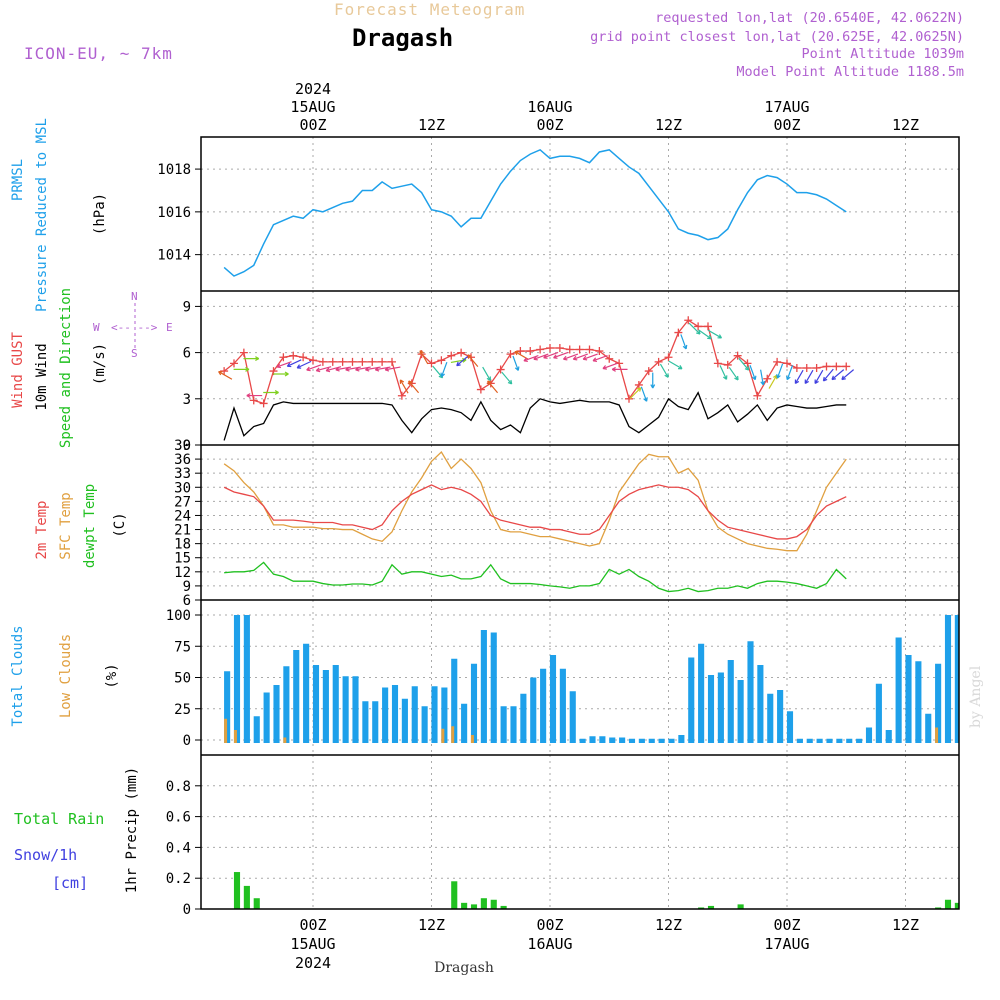 The height and width of the screenshot is (1000, 1000). I want to click on temp-unit: (C), so click(120, 524).